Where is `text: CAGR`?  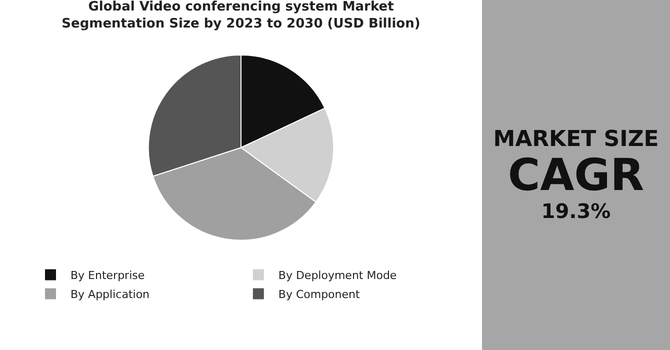 text: CAGR is located at coordinates (576, 175).